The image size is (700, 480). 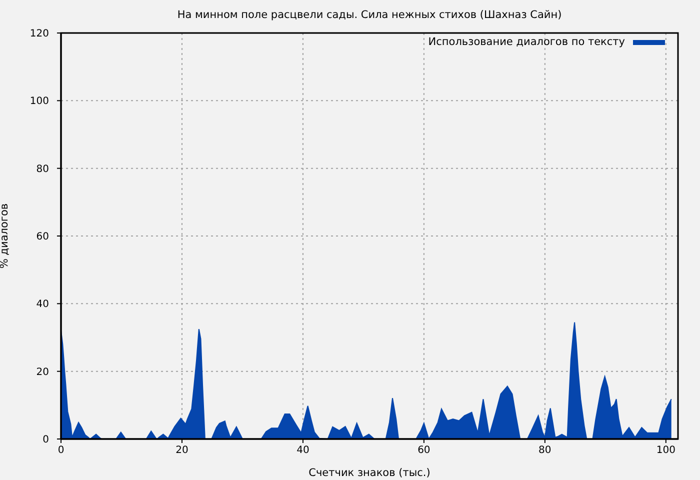 What do you see at coordinates (45, 440) in the screenshot?
I see `y-tick-label: 0` at bounding box center [45, 440].